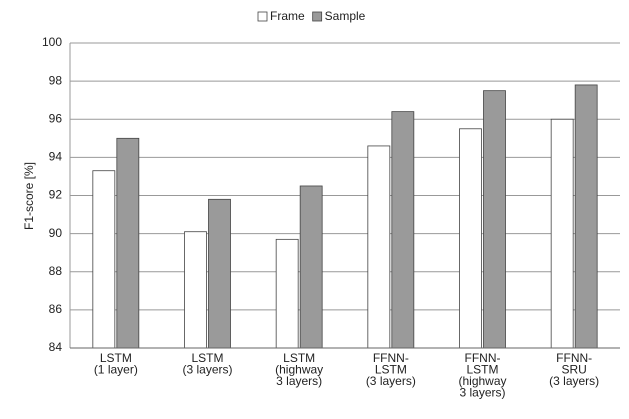  Describe the element at coordinates (56, 195) in the screenshot. I see `y-tick-label: 92` at that location.